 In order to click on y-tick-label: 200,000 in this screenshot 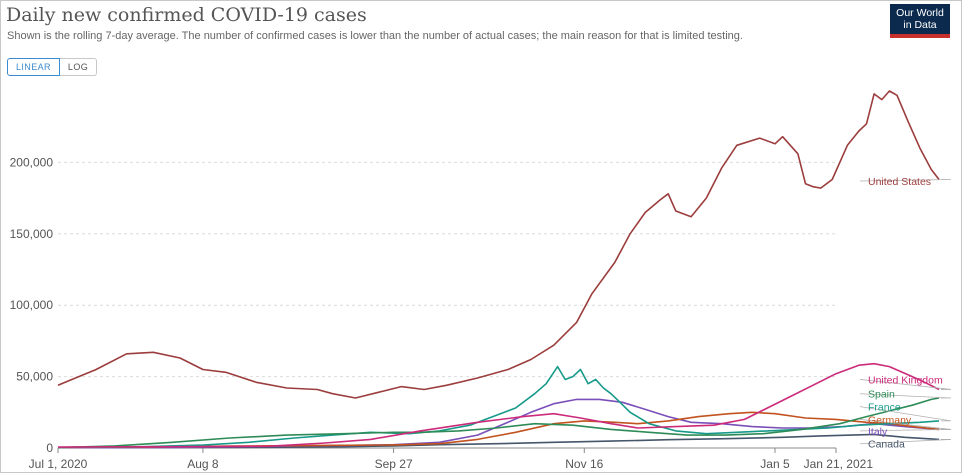, I will do `click(32, 162)`.